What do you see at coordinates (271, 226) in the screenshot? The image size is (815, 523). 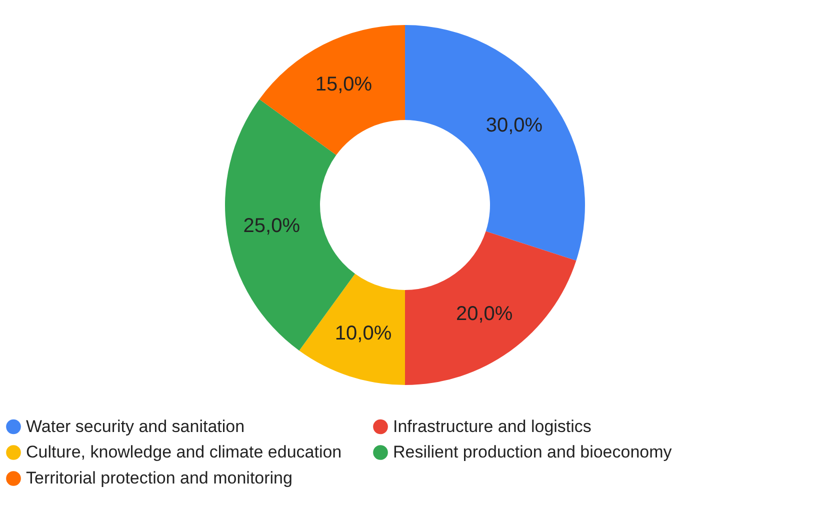 I see `data-label: 25,0%` at bounding box center [271, 226].